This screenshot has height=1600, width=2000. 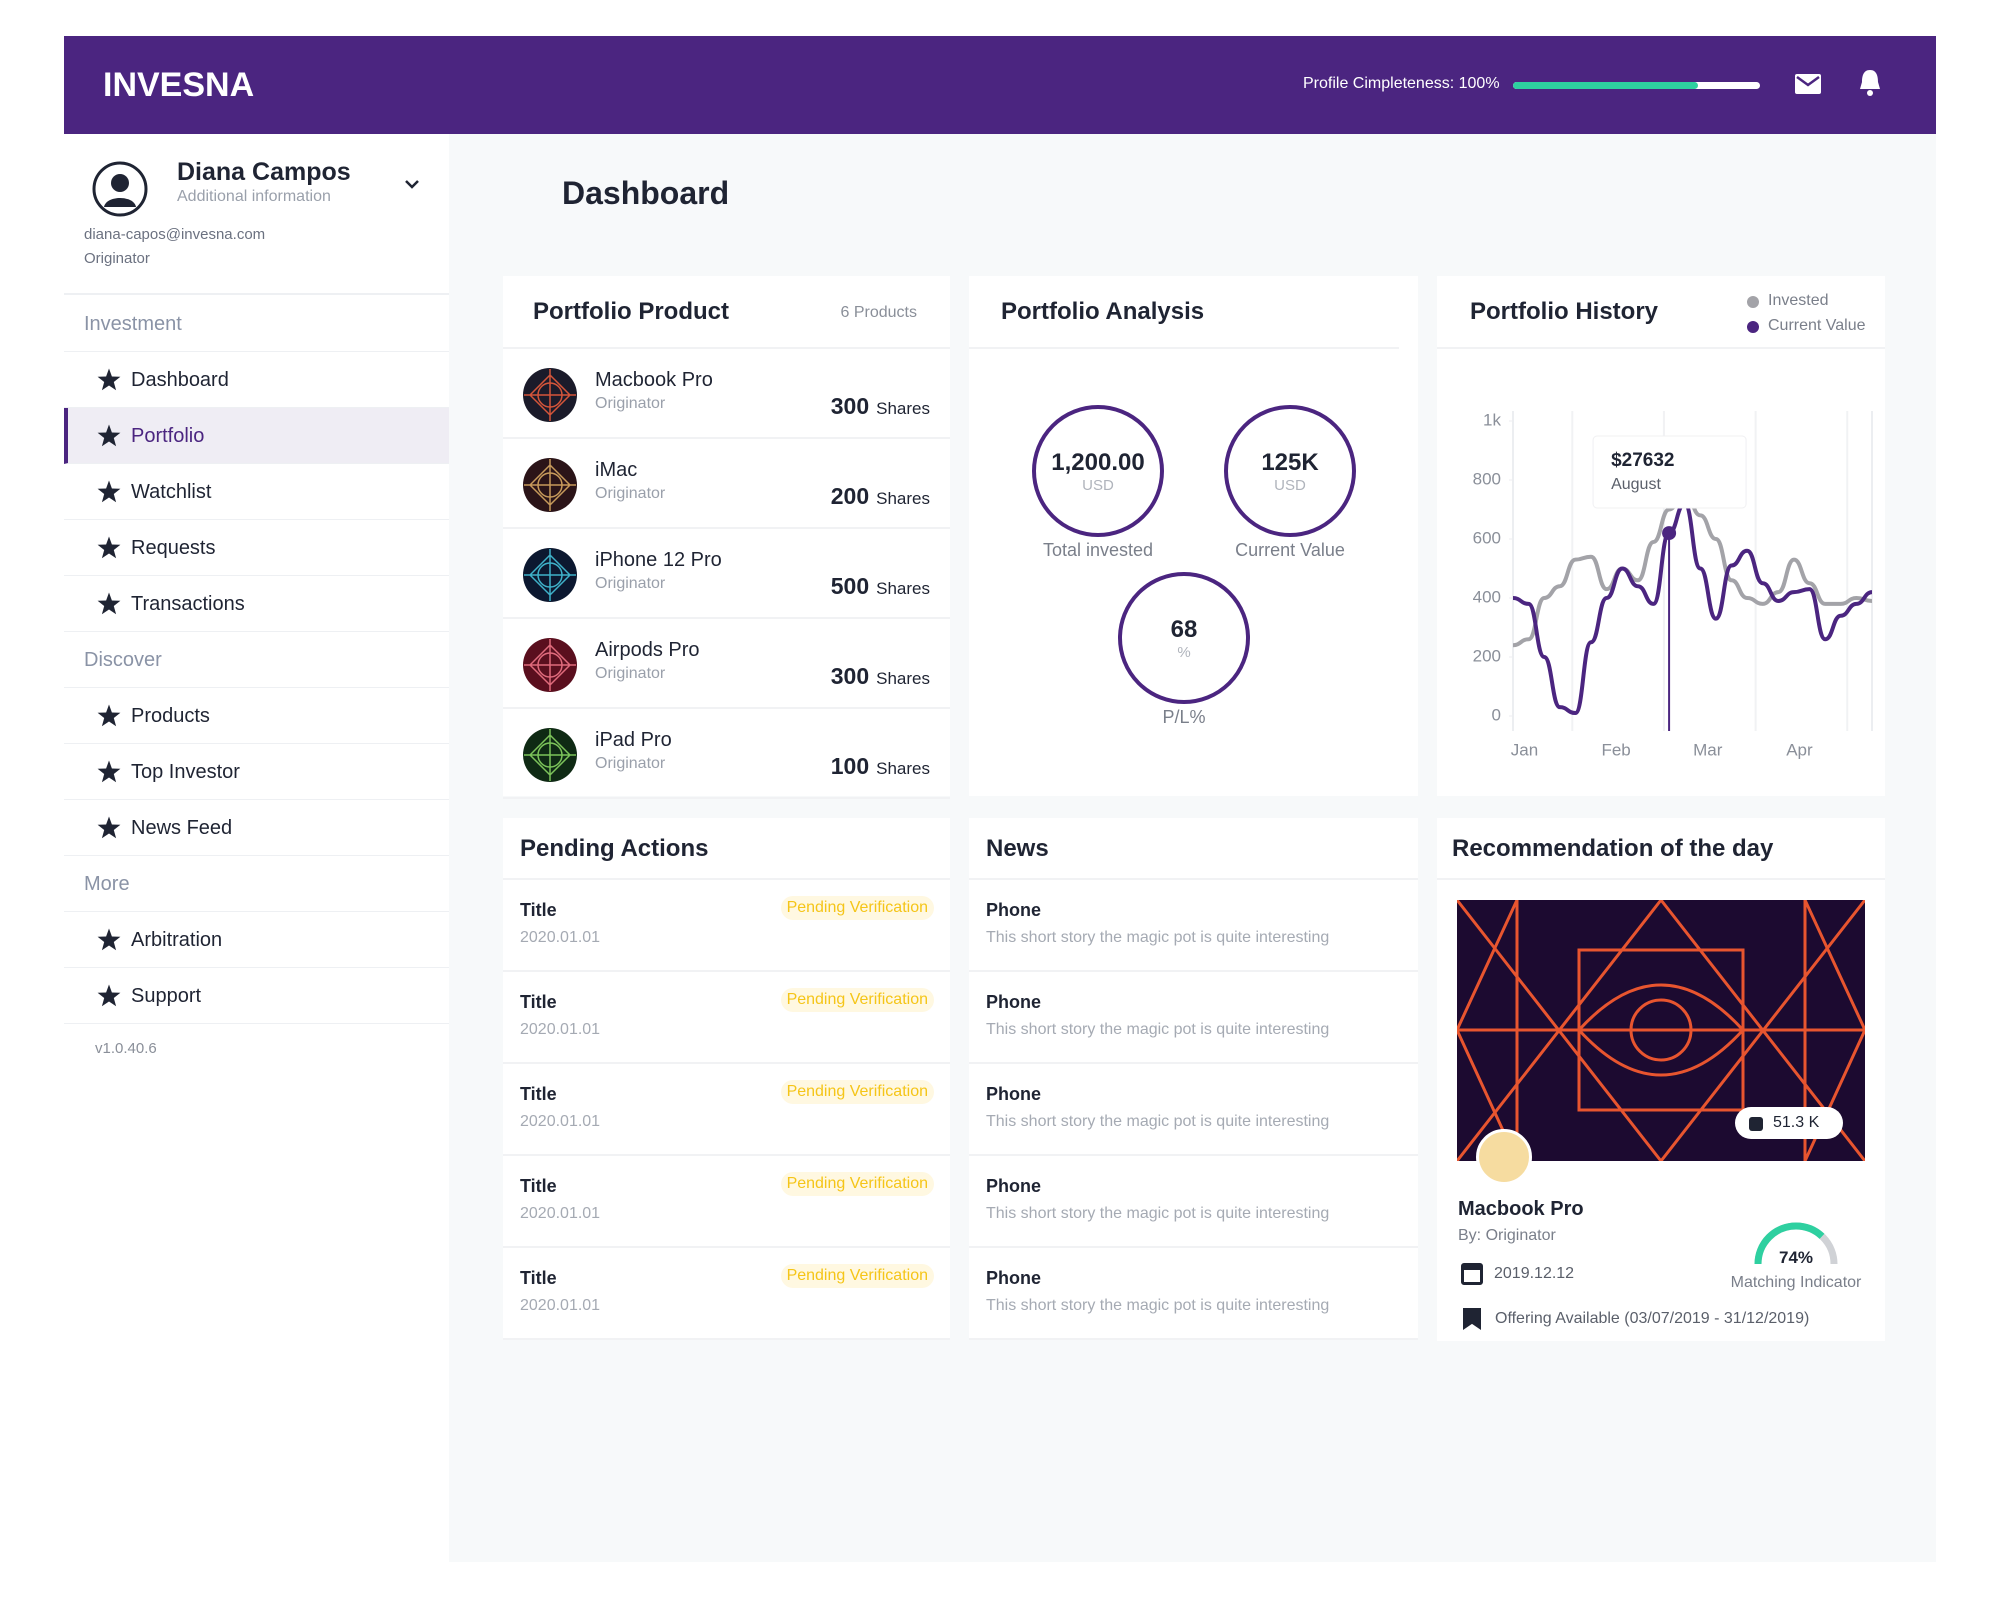 What do you see at coordinates (256, 604) in the screenshot?
I see `nav-item: Transactions` at bounding box center [256, 604].